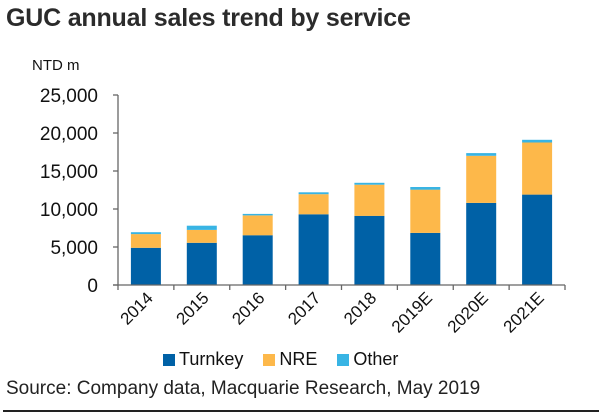  Describe the element at coordinates (425, 211) in the screenshot. I see `bar-nre-2019e` at that location.